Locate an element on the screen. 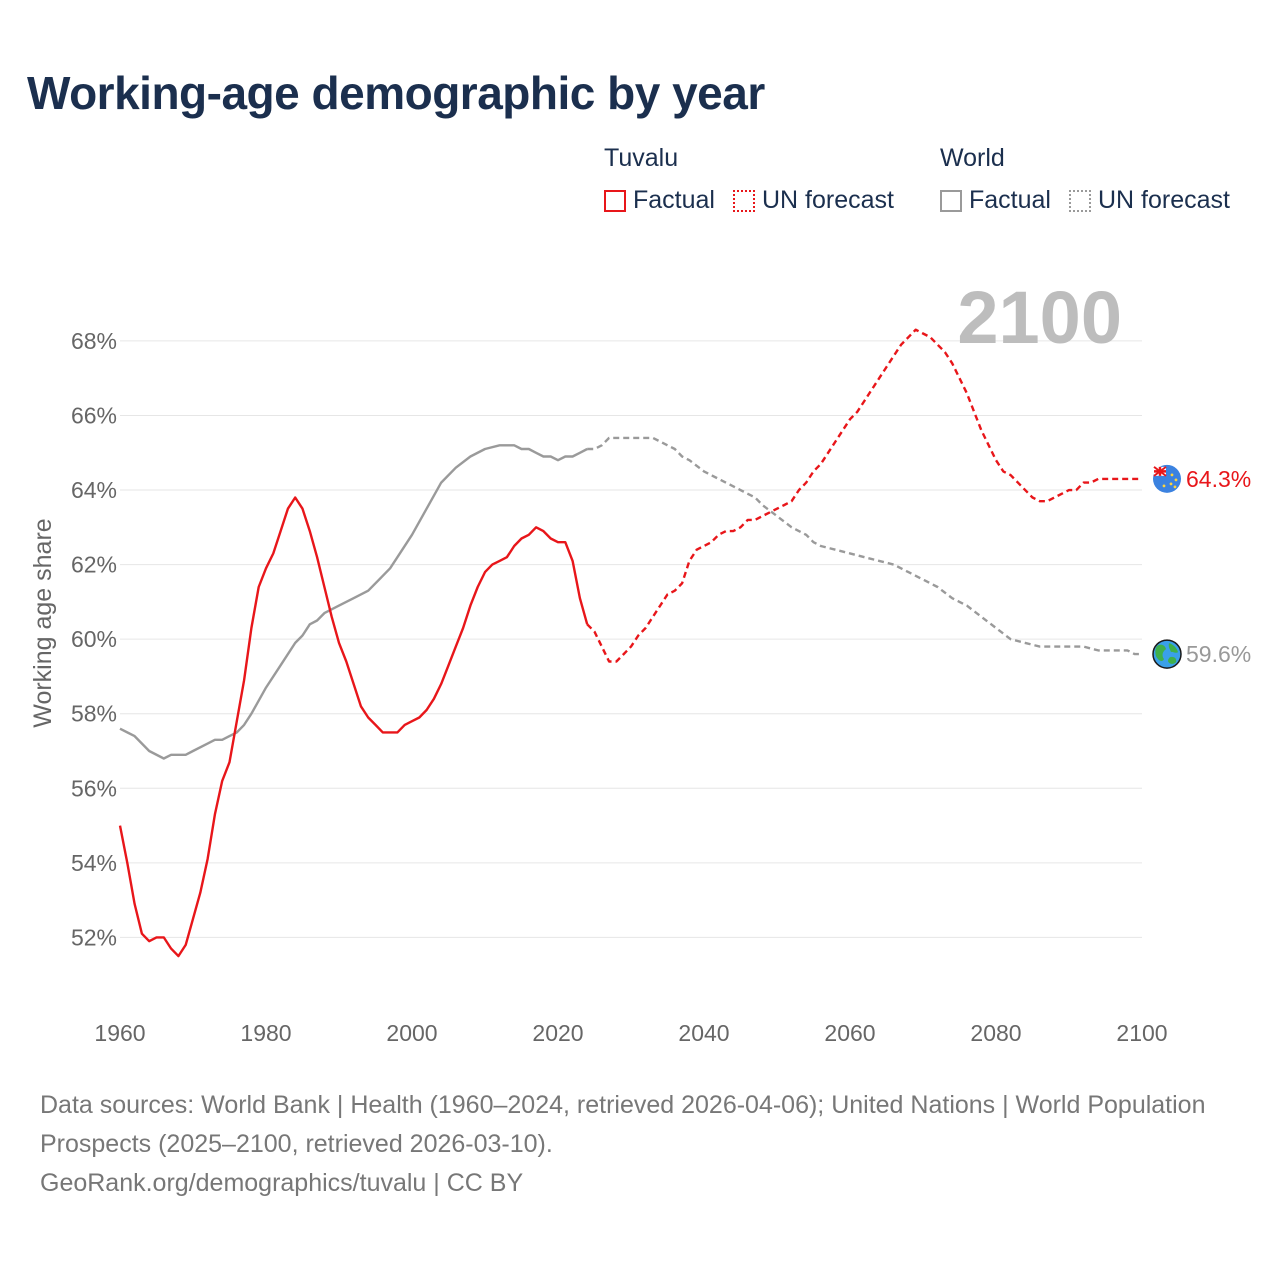 This screenshot has width=1280, height=1280. legend-world: World Factual UN forecast is located at coordinates (1094, 179).